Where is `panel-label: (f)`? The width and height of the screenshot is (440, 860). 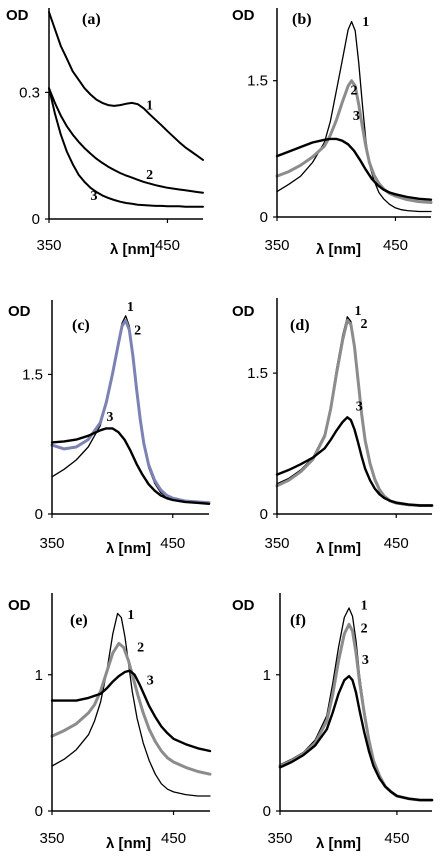
panel-label: (f) is located at coordinates (298, 620).